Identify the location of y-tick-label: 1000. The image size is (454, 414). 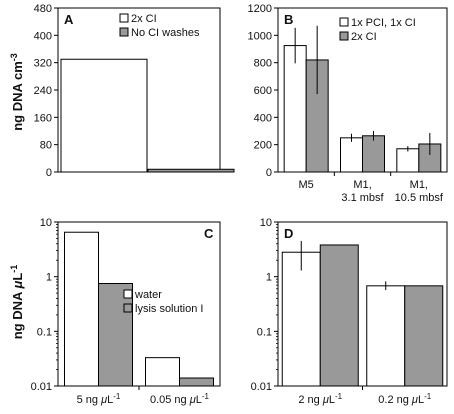
(260, 36).